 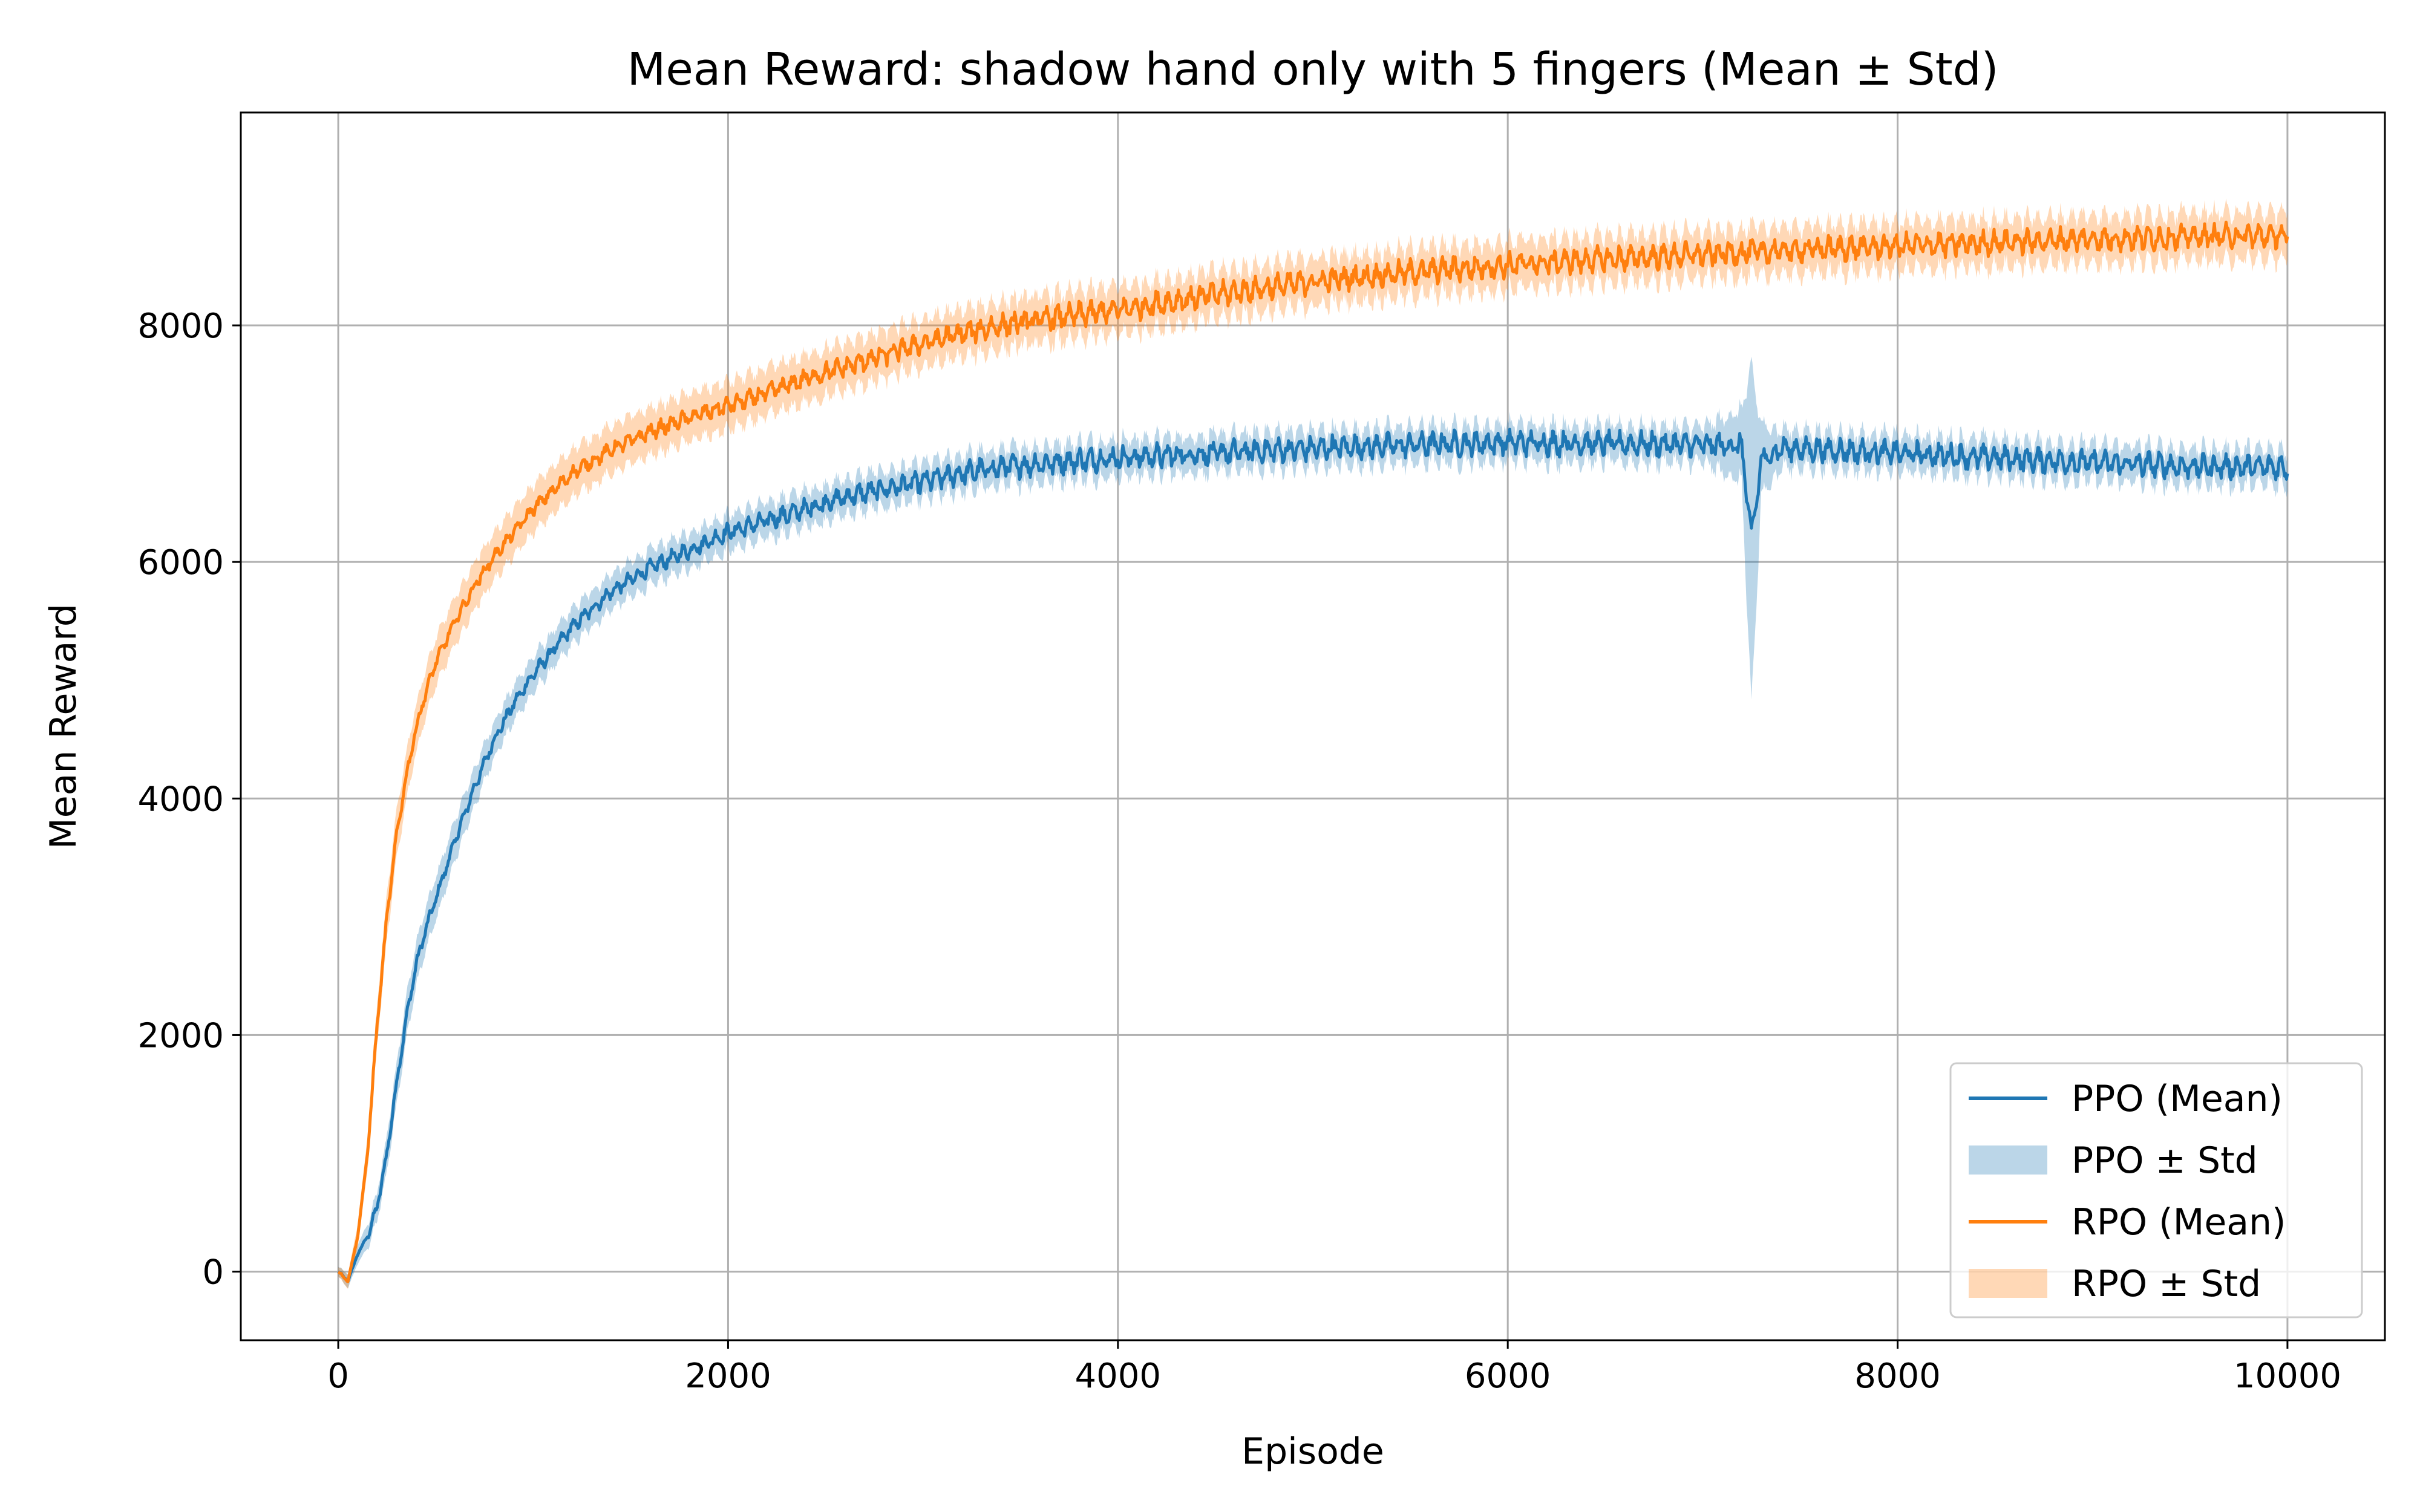 I want to click on x-tick-label: 8000, so click(x=1897, y=1376).